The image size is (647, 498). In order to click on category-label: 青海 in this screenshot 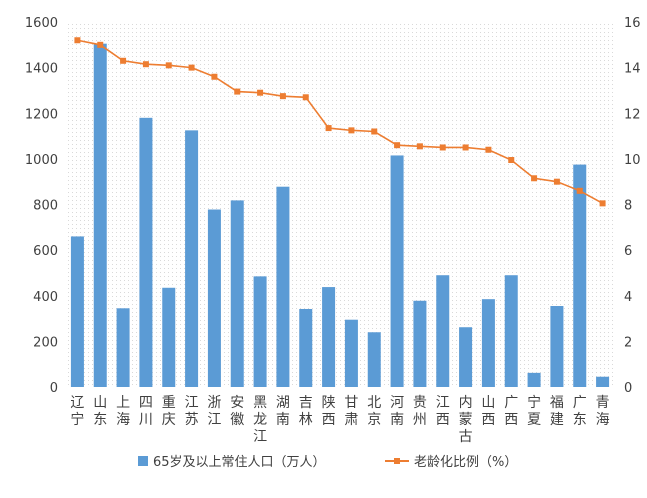, I will do `click(603, 411)`.